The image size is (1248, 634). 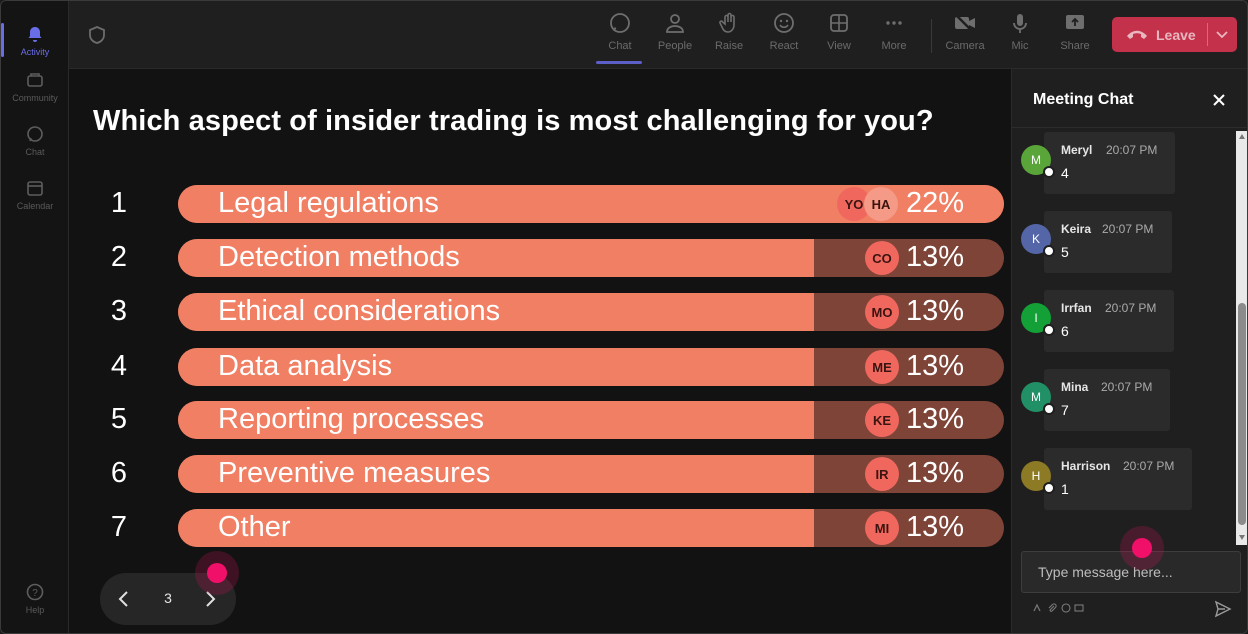 What do you see at coordinates (675, 37) in the screenshot?
I see `toolbar-people-button: People` at bounding box center [675, 37].